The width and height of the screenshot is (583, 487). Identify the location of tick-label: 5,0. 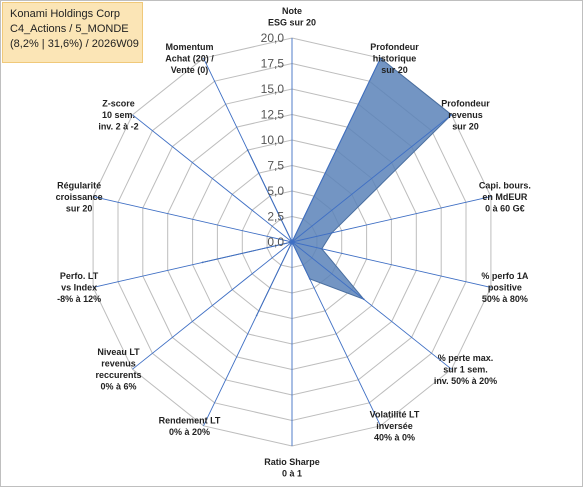
(275, 191).